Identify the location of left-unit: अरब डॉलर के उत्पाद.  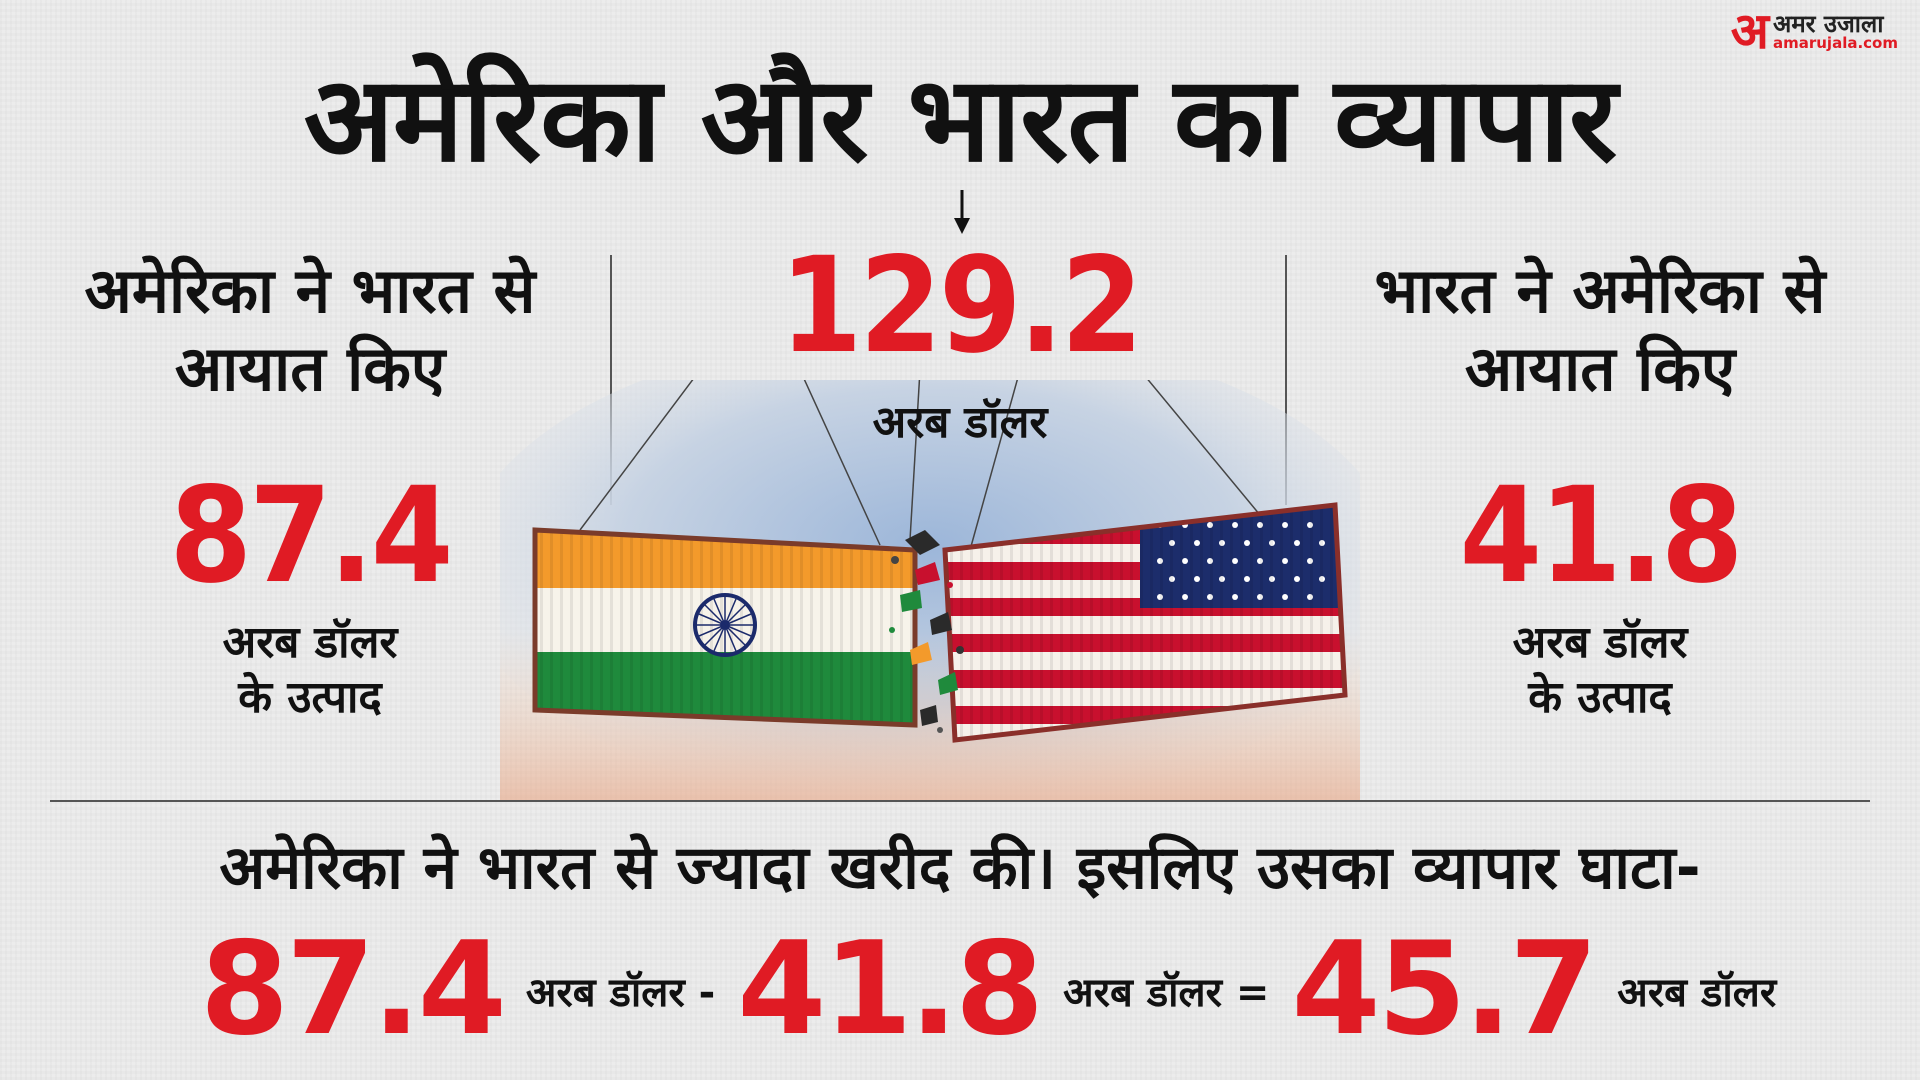
(310, 670).